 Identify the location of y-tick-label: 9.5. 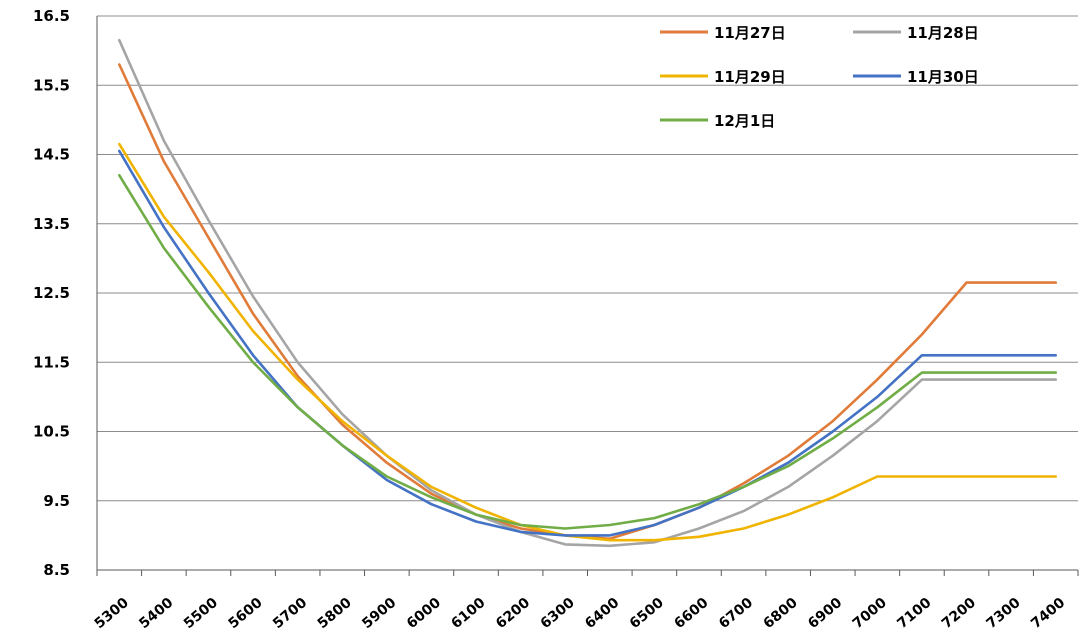
(56, 501).